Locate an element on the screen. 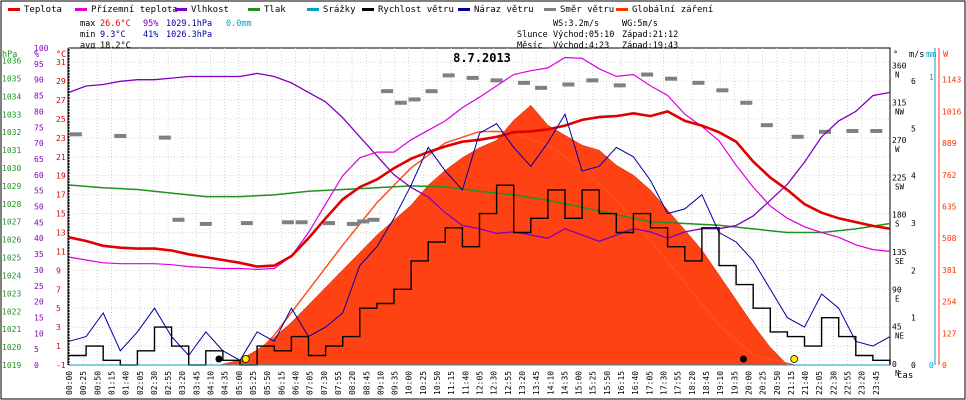 Image resolution: width=966 pixels, height=400 pixels. x-tick-label: 23:45 is located at coordinates (876, 383).